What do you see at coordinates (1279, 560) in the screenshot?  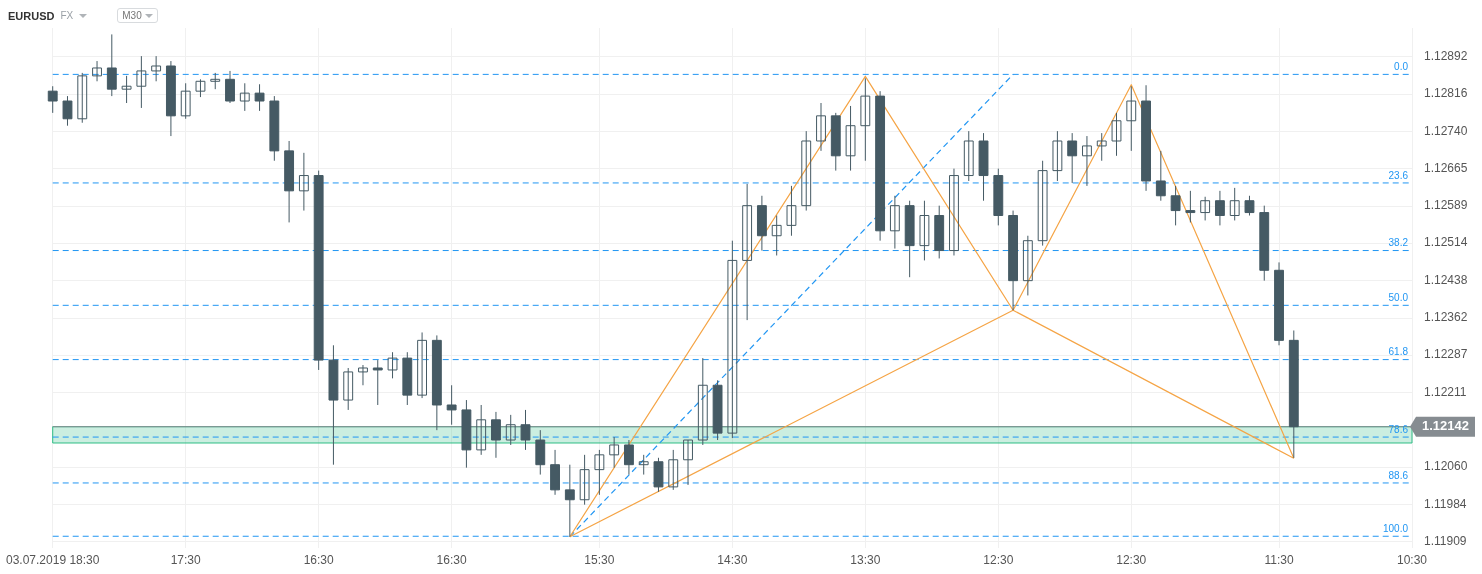 I see `x-tick-label: 11:30` at bounding box center [1279, 560].